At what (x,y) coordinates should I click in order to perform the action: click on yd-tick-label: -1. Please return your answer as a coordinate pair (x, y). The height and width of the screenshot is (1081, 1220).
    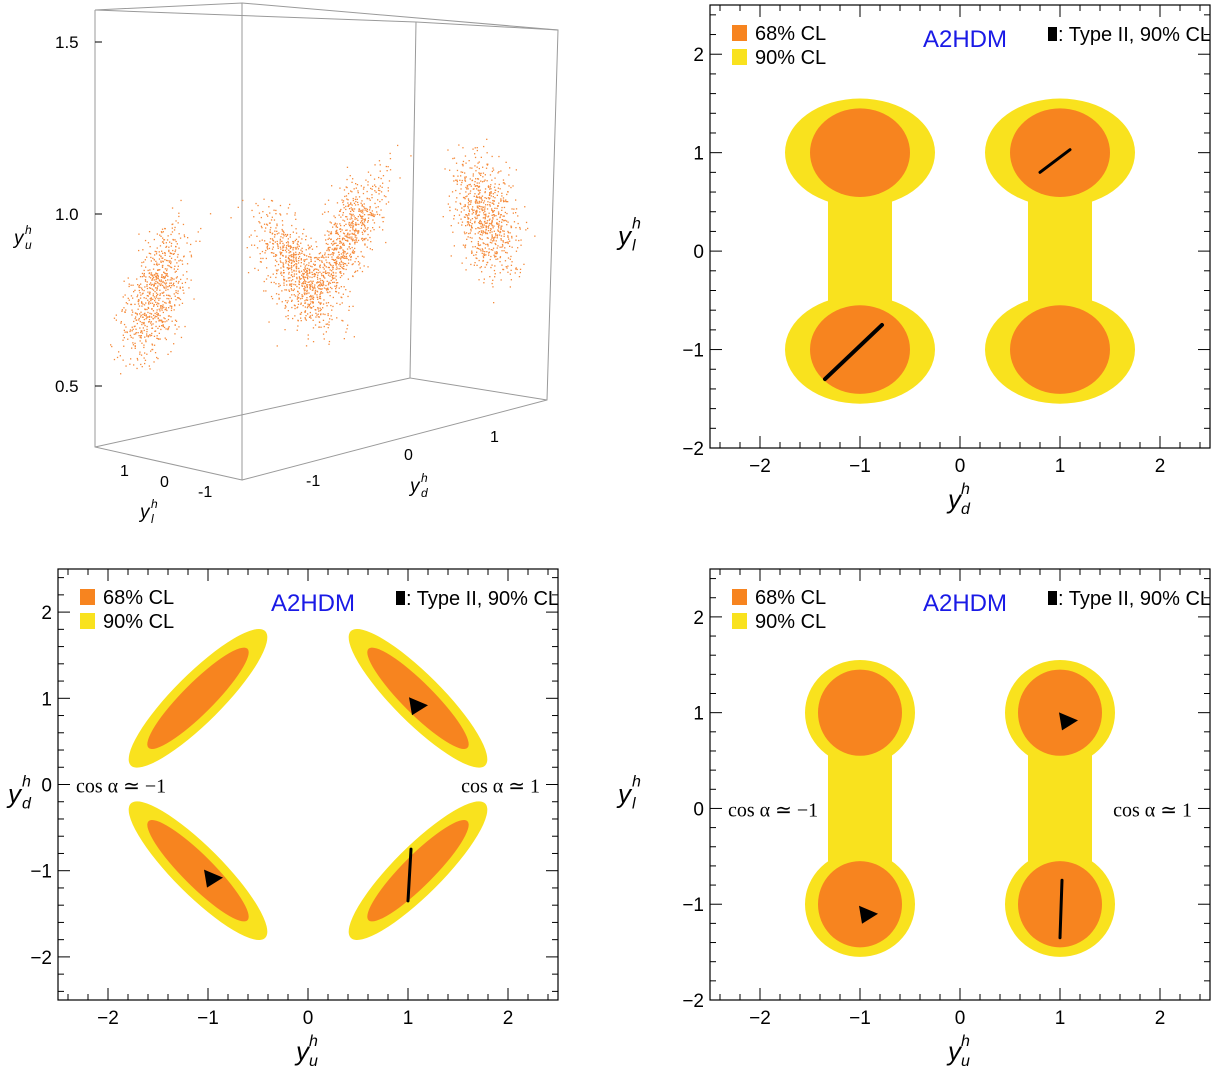
    Looking at the image, I should click on (313, 481).